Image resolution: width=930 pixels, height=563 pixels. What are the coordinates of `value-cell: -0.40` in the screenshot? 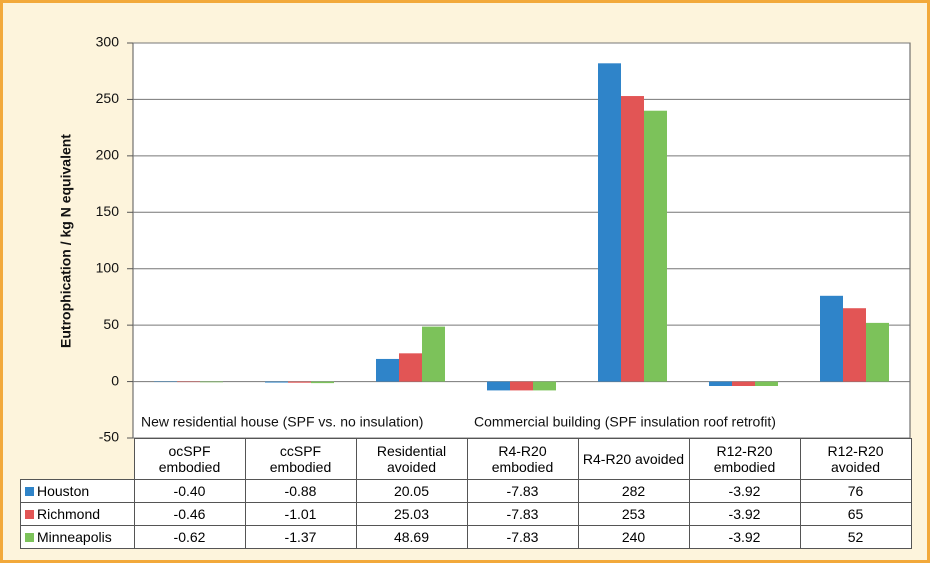 It's located at (189, 491).